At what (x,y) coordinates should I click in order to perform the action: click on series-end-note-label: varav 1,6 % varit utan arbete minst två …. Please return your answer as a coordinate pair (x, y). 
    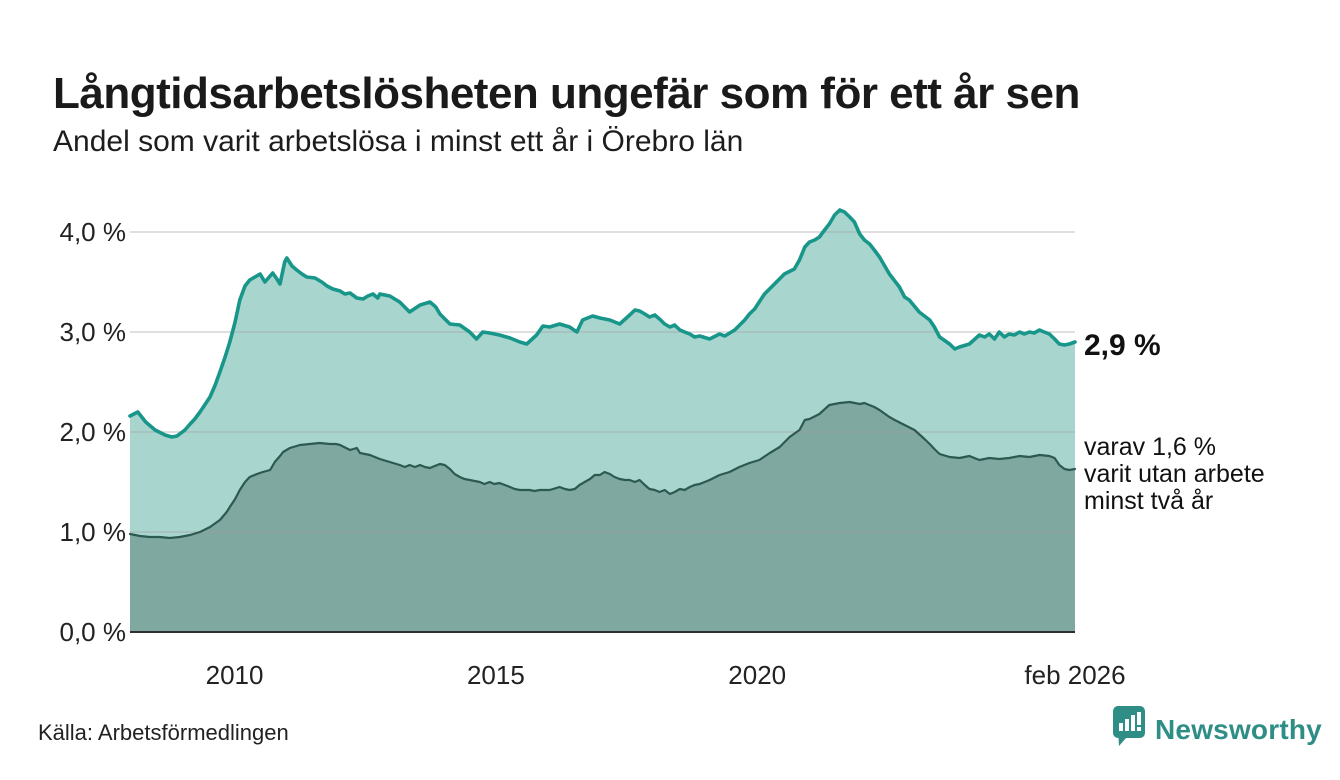
    Looking at the image, I should click on (1174, 474).